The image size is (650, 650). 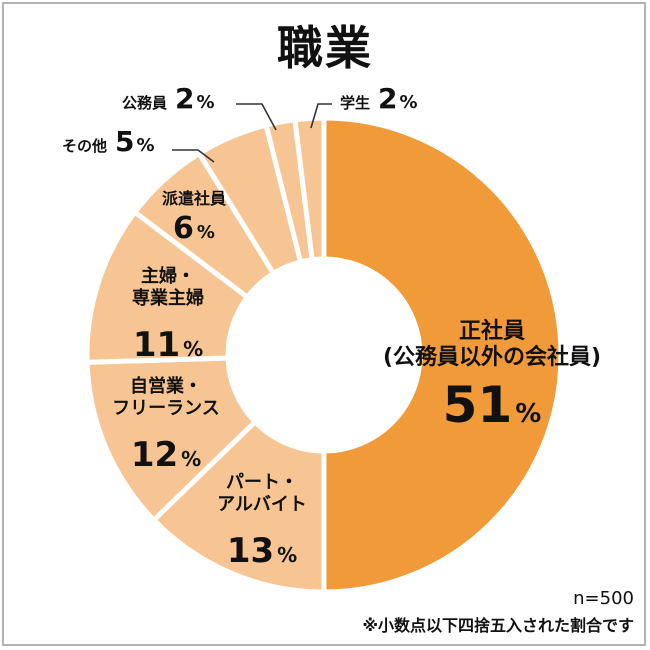 What do you see at coordinates (498, 625) in the screenshot?
I see `rounding-note: ※小数点以下四捨五入された割合です` at bounding box center [498, 625].